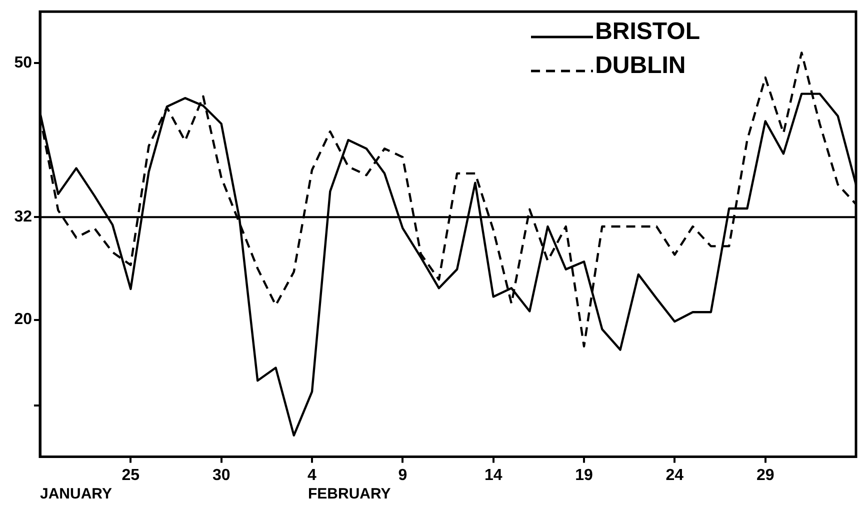 This screenshot has height=514, width=860. What do you see at coordinates (675, 475) in the screenshot?
I see `x-tick-label: 24` at bounding box center [675, 475].